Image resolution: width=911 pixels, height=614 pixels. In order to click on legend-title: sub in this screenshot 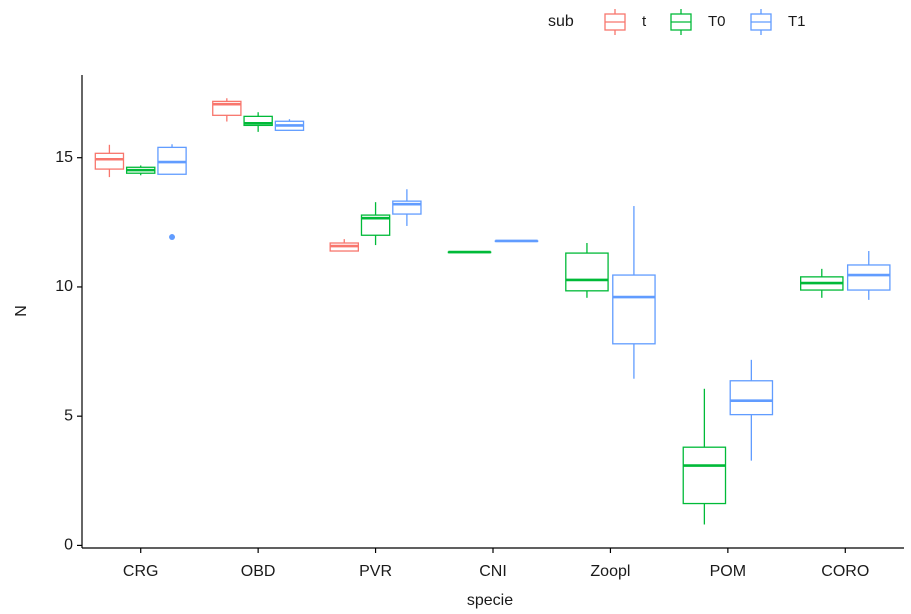, I will do `click(561, 21)`.